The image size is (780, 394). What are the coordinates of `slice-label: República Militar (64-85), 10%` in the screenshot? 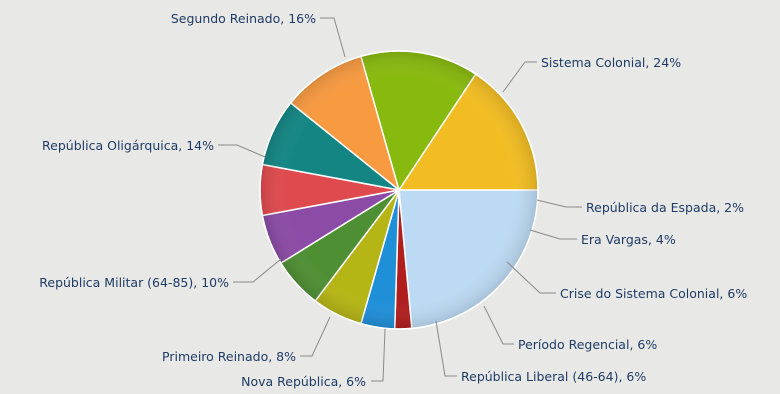 It's located at (134, 282).